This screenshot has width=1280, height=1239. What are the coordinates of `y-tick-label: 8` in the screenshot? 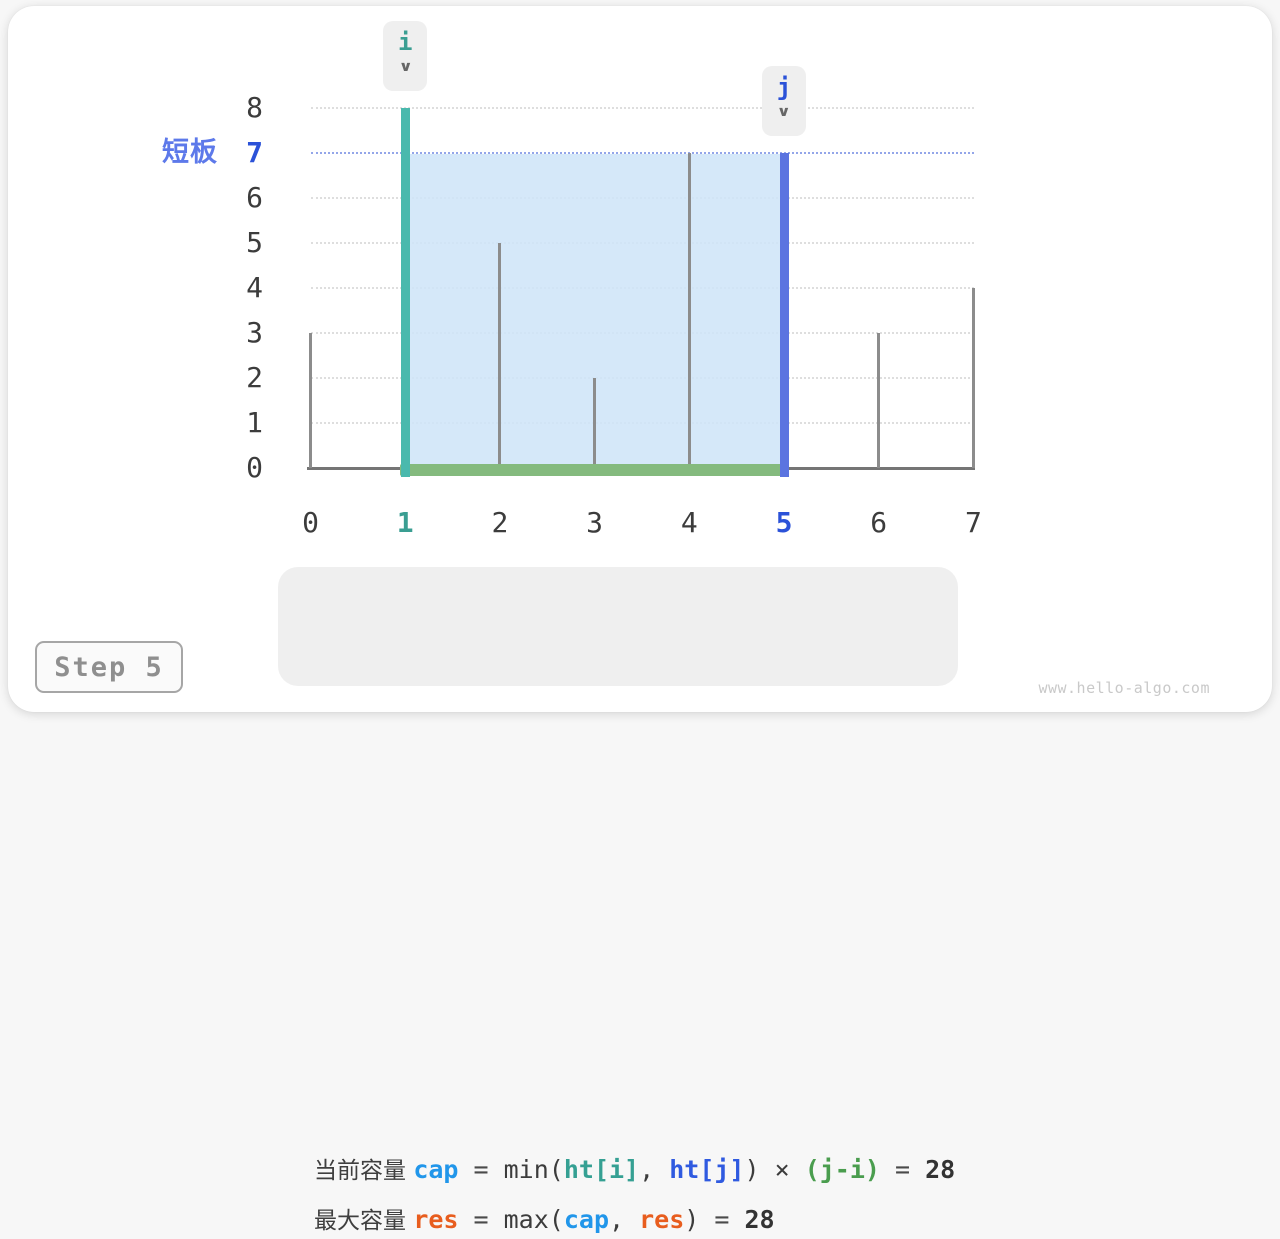 It's located at (254, 107).